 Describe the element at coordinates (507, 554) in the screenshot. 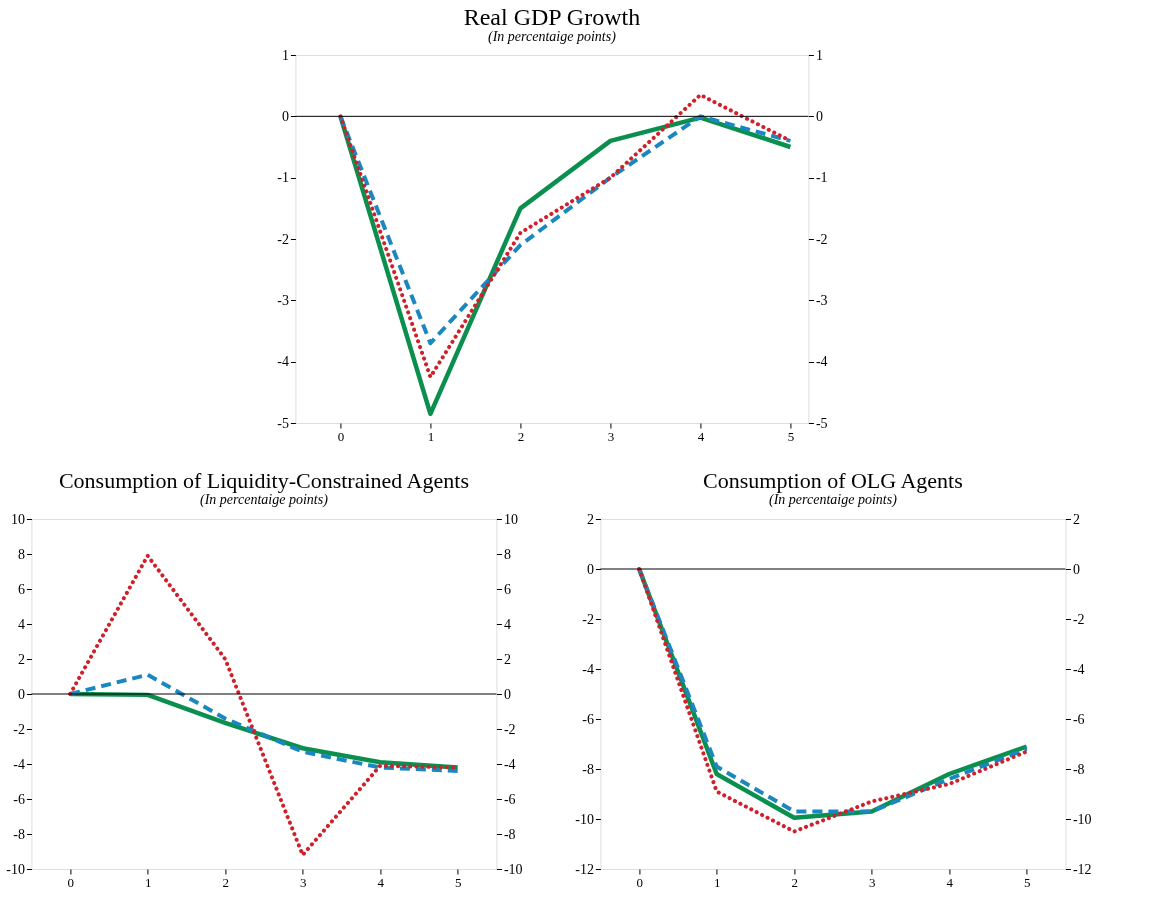

I see `y2-tick-label: 8` at that location.